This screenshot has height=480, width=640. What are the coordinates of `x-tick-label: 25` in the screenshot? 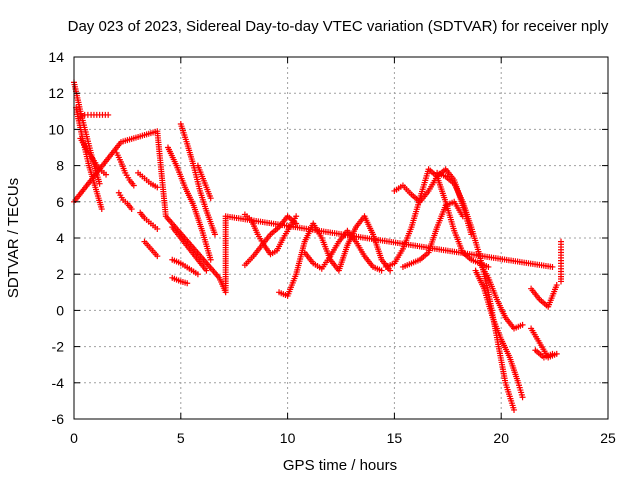 It's located at (608, 438).